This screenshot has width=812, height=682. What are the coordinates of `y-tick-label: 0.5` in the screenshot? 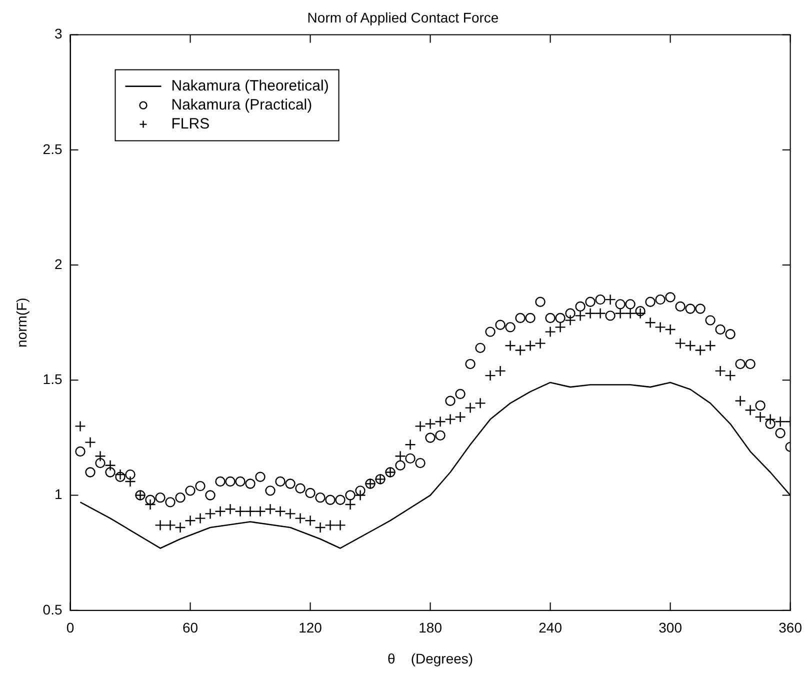 It's located at (52, 609).